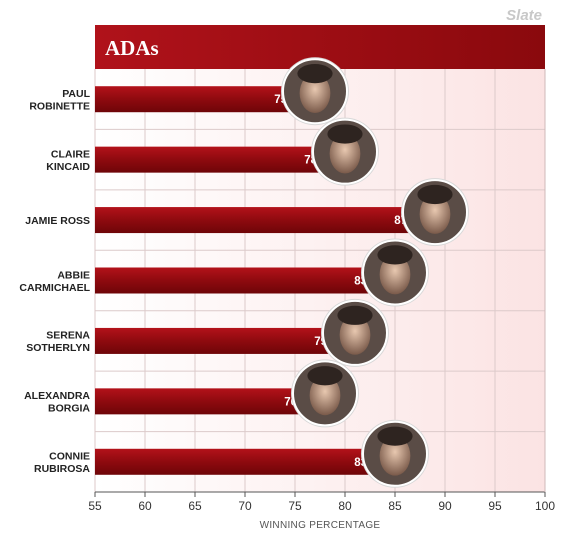 This screenshot has width=568, height=538. I want to click on x-tick-label: 95, so click(495, 506).